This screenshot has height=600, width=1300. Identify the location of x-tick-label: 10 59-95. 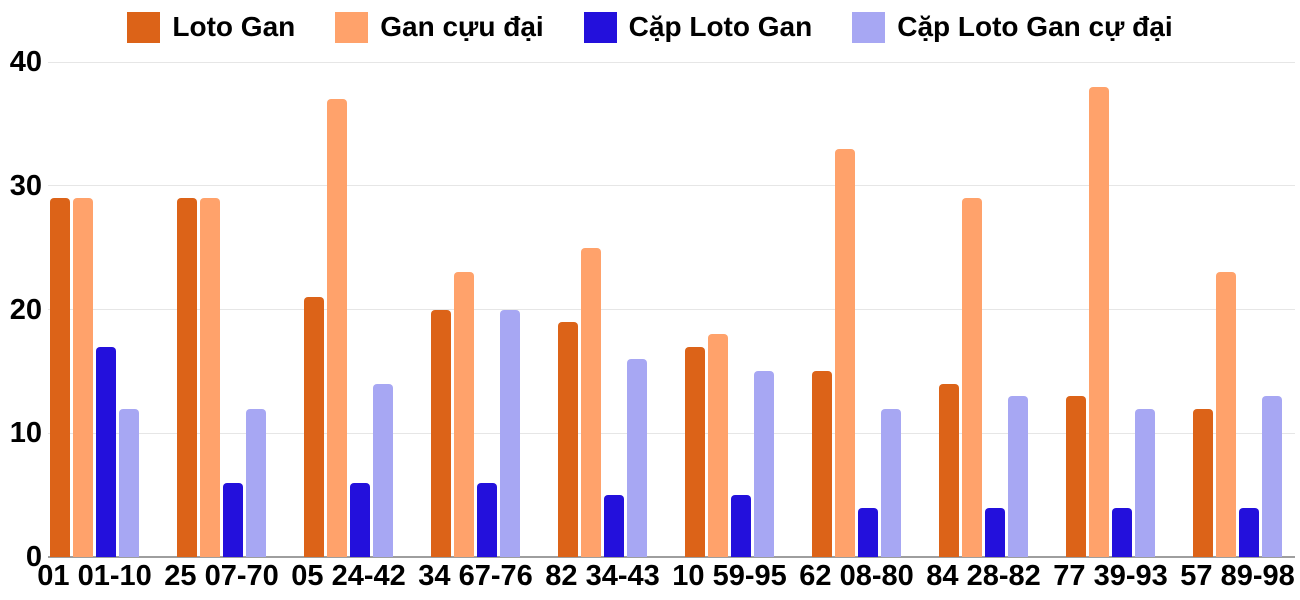
(729, 576).